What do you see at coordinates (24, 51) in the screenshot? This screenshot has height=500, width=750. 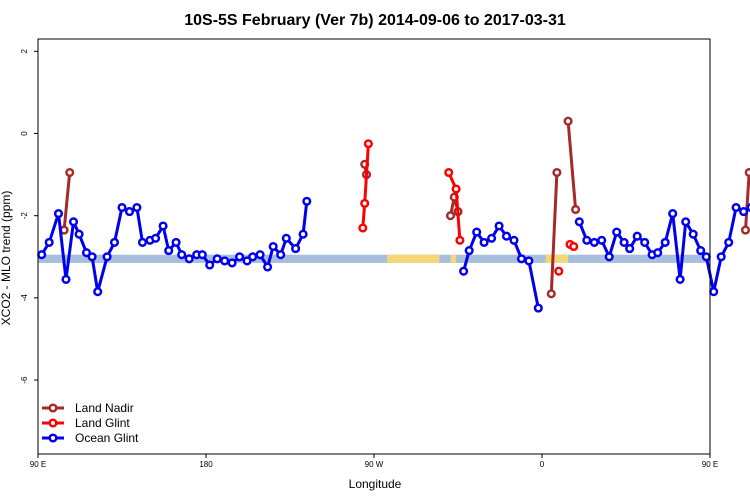 I see `y-tick-label: 2` at bounding box center [24, 51].